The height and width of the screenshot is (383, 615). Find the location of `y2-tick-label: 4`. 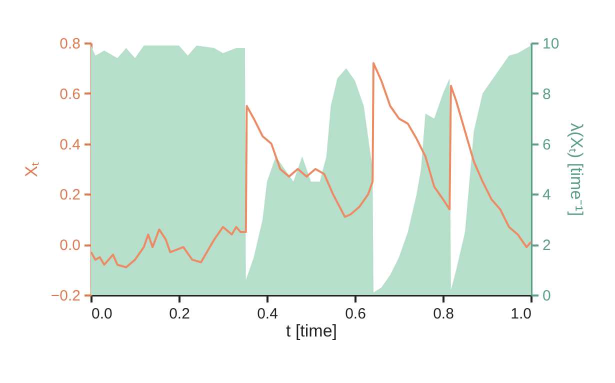

y2-tick-label: 4 is located at coordinates (546, 195).